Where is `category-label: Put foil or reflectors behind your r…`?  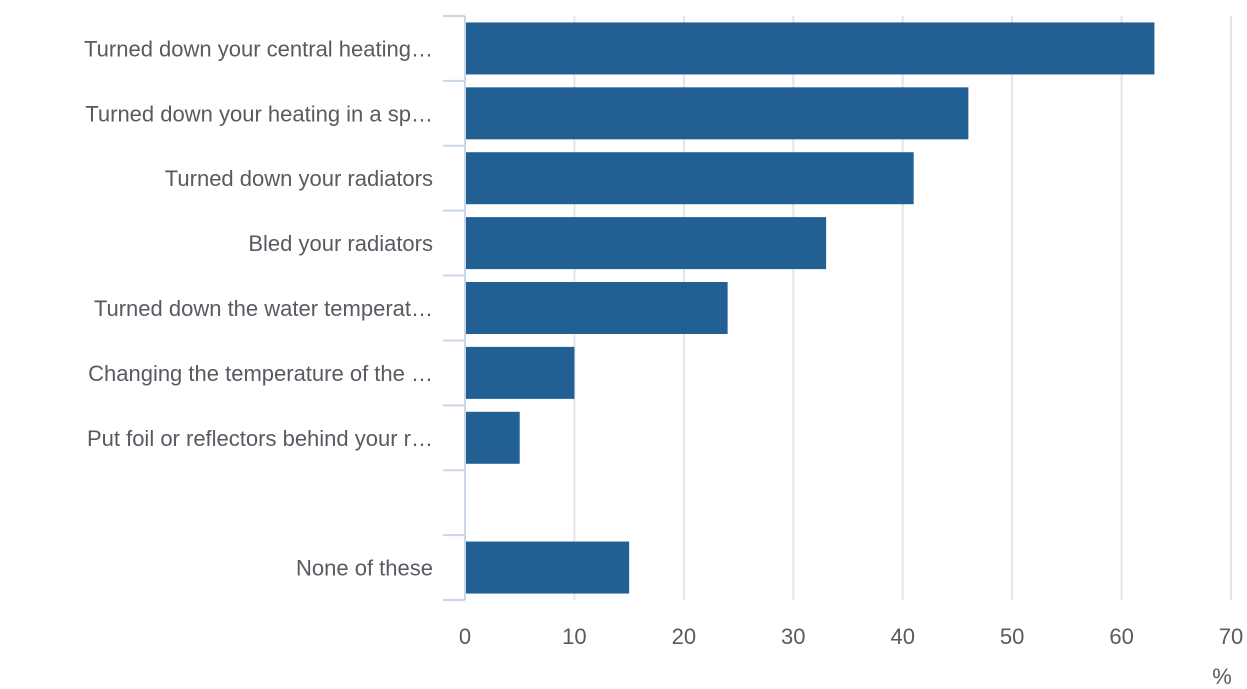
category-label: Put foil or reflectors behind your r… is located at coordinates (260, 438).